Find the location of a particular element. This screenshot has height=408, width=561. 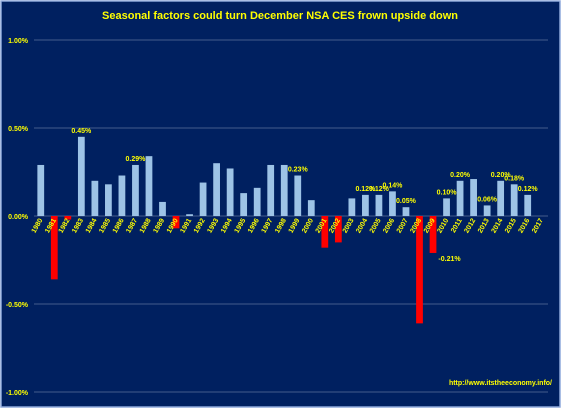

bar-2013 is located at coordinates (487, 210).